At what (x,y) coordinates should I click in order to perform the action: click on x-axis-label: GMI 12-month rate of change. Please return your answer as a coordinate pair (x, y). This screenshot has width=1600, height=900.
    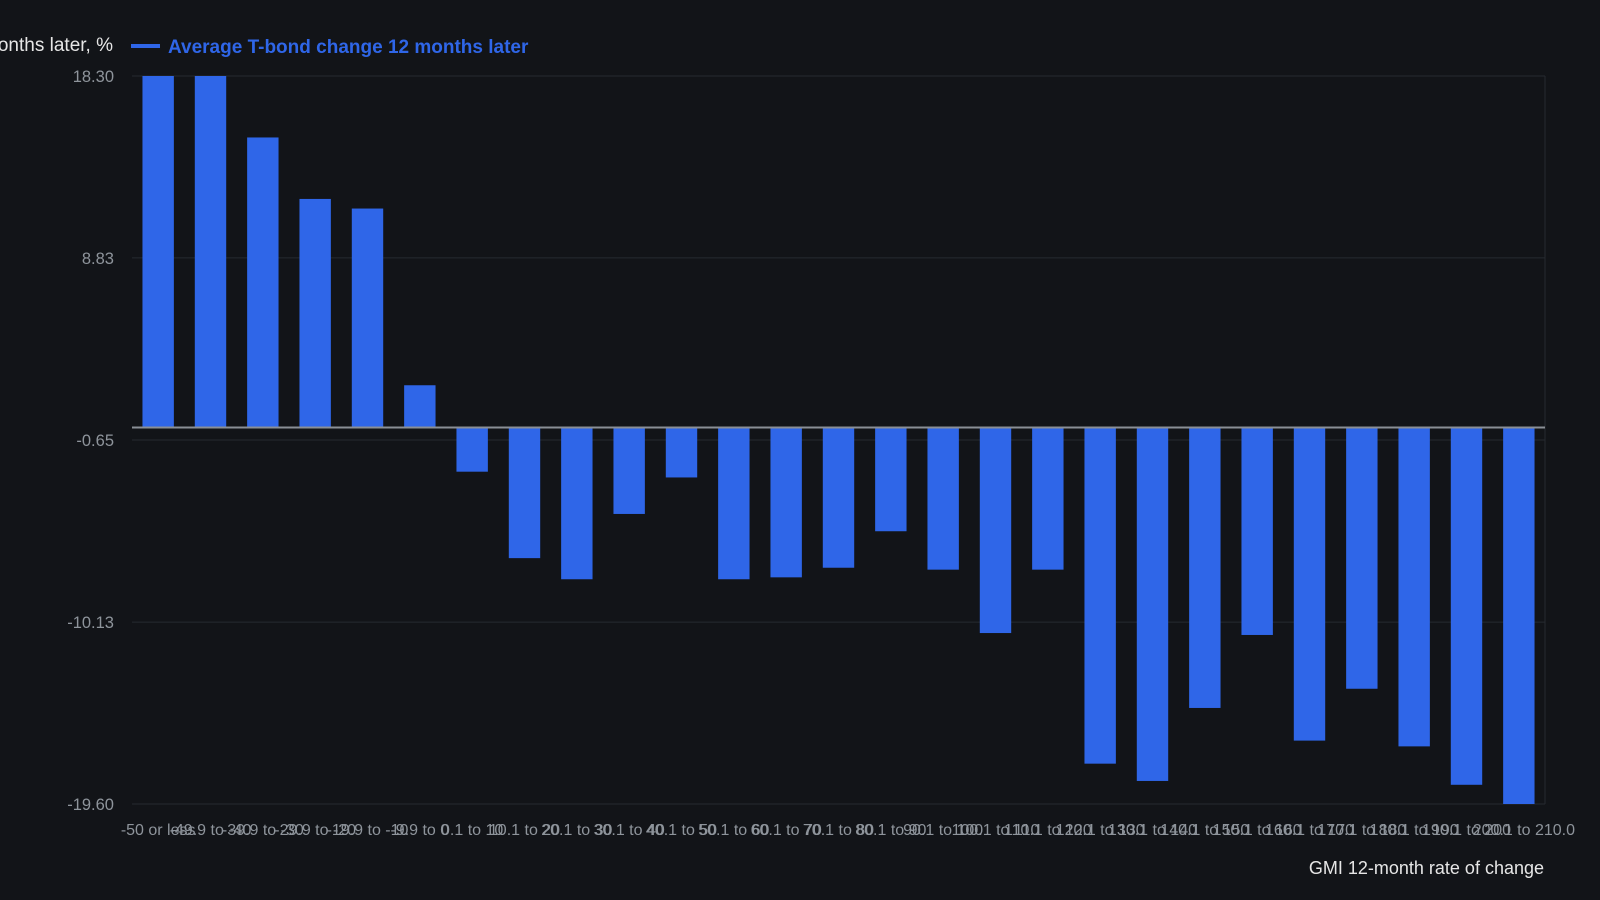
    Looking at the image, I should click on (1426, 868).